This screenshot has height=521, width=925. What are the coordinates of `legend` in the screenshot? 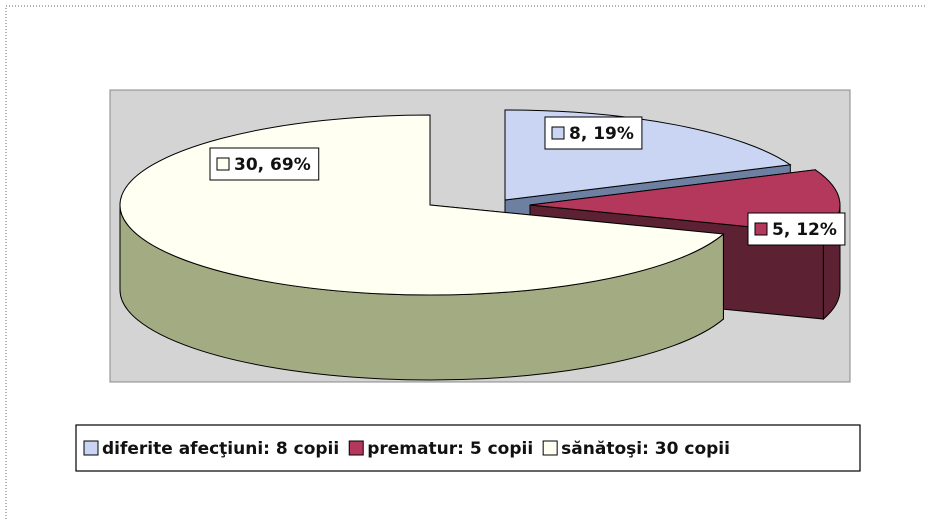 It's located at (468, 448).